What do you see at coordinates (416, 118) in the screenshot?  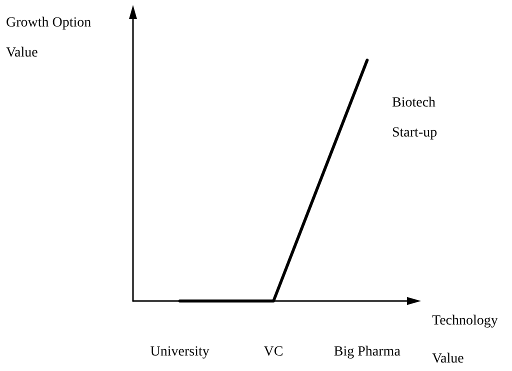 I see `annotation: Biotech Start-up` at bounding box center [416, 118].